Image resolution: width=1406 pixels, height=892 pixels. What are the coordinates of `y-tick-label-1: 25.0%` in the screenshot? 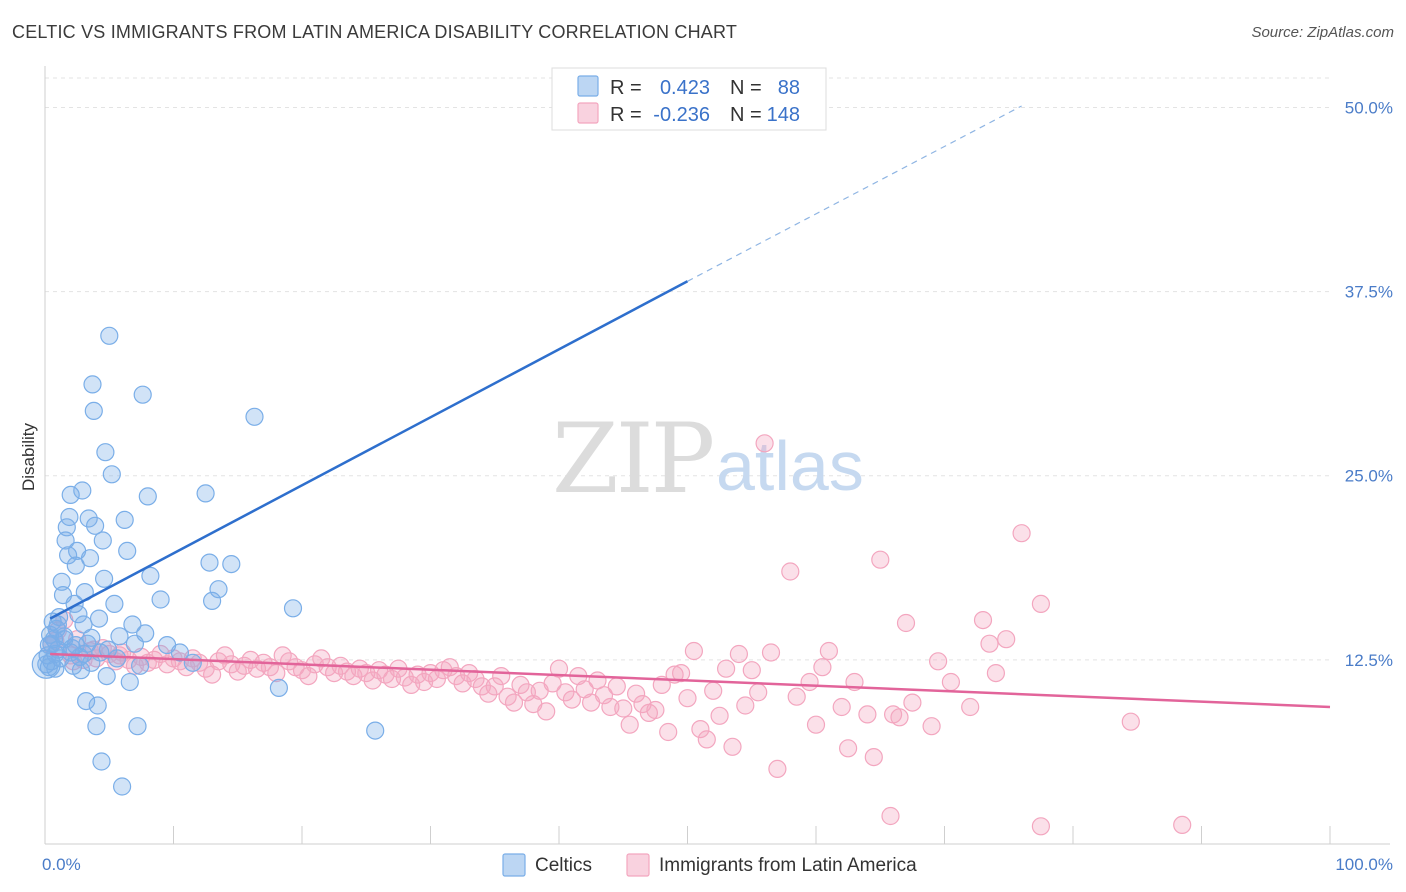 It's located at (1369, 476).